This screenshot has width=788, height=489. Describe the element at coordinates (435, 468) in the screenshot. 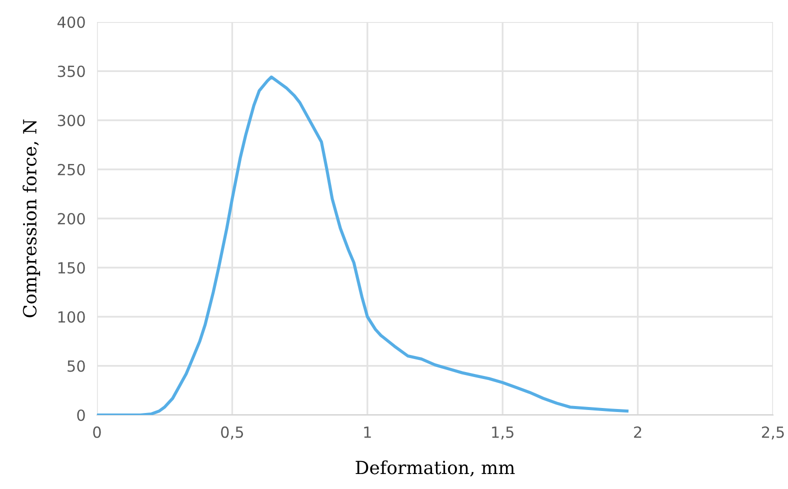

I see `x-axis-title: Deformation, mm` at that location.